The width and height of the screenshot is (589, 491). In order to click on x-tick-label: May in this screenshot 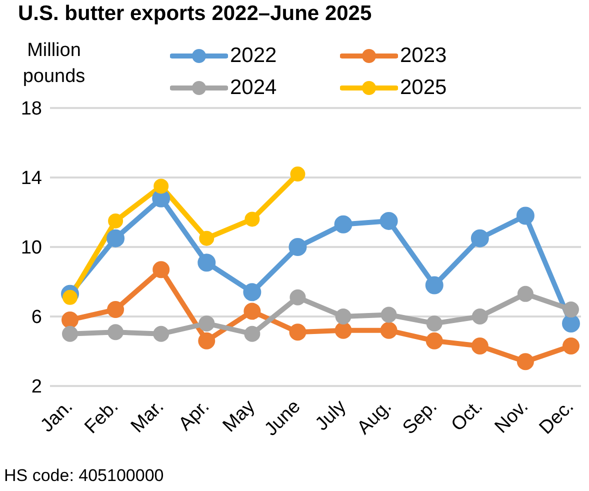, I will do `click(239, 416)`.